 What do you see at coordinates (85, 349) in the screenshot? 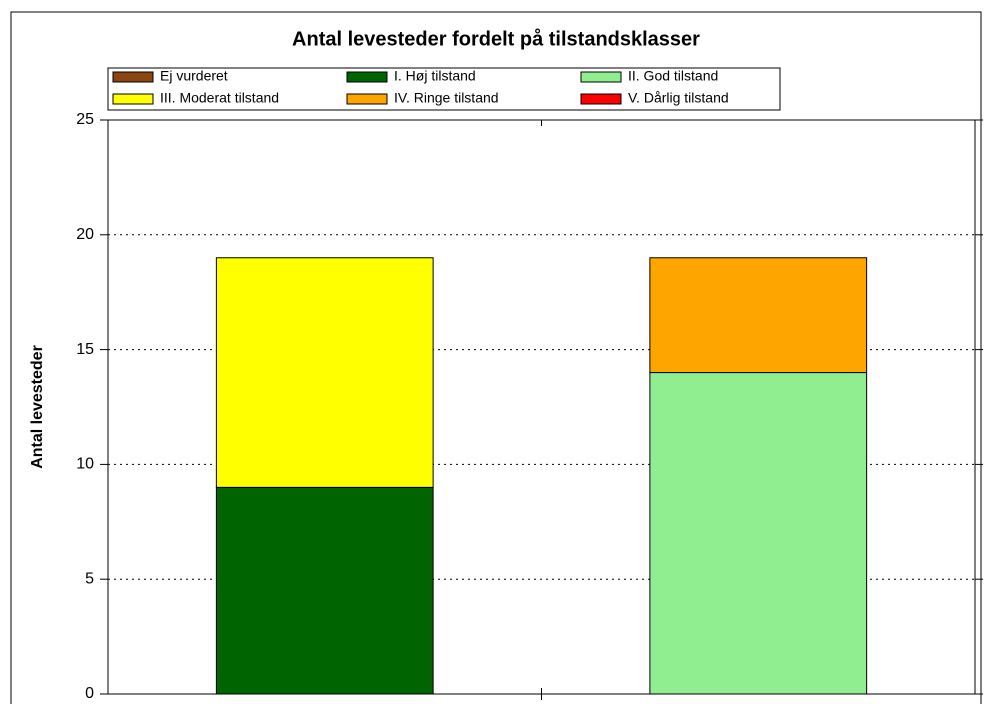
I see `y-tick-label: 15` at bounding box center [85, 349].